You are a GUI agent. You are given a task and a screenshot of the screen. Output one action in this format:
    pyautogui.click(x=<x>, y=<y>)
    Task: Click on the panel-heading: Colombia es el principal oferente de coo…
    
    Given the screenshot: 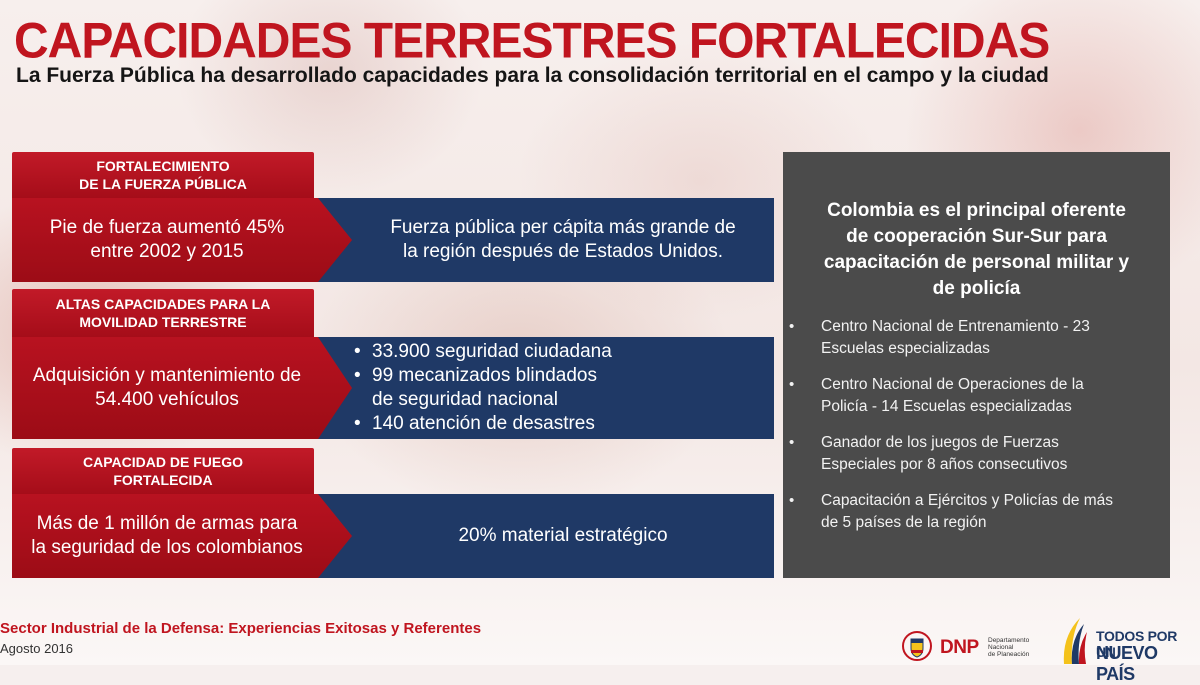 What is the action you would take?
    pyautogui.click(x=976, y=249)
    